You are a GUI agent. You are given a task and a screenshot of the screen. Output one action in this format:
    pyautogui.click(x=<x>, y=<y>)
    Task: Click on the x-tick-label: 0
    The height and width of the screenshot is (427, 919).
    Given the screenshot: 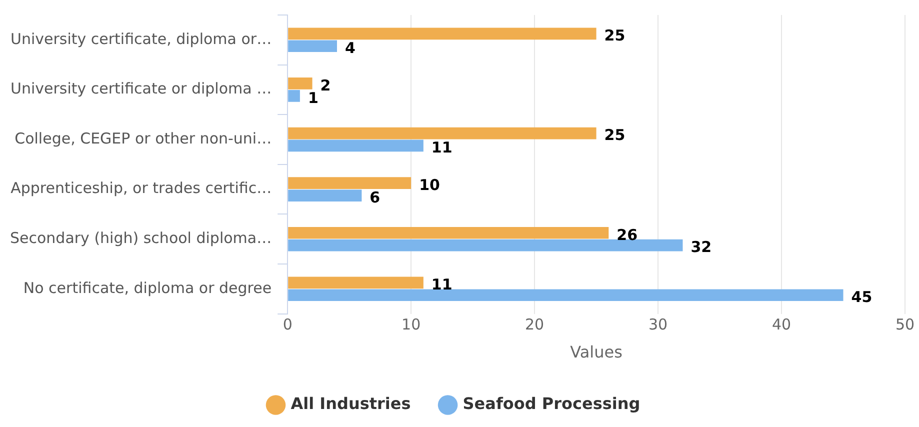 What is the action you would take?
    pyautogui.click(x=287, y=325)
    